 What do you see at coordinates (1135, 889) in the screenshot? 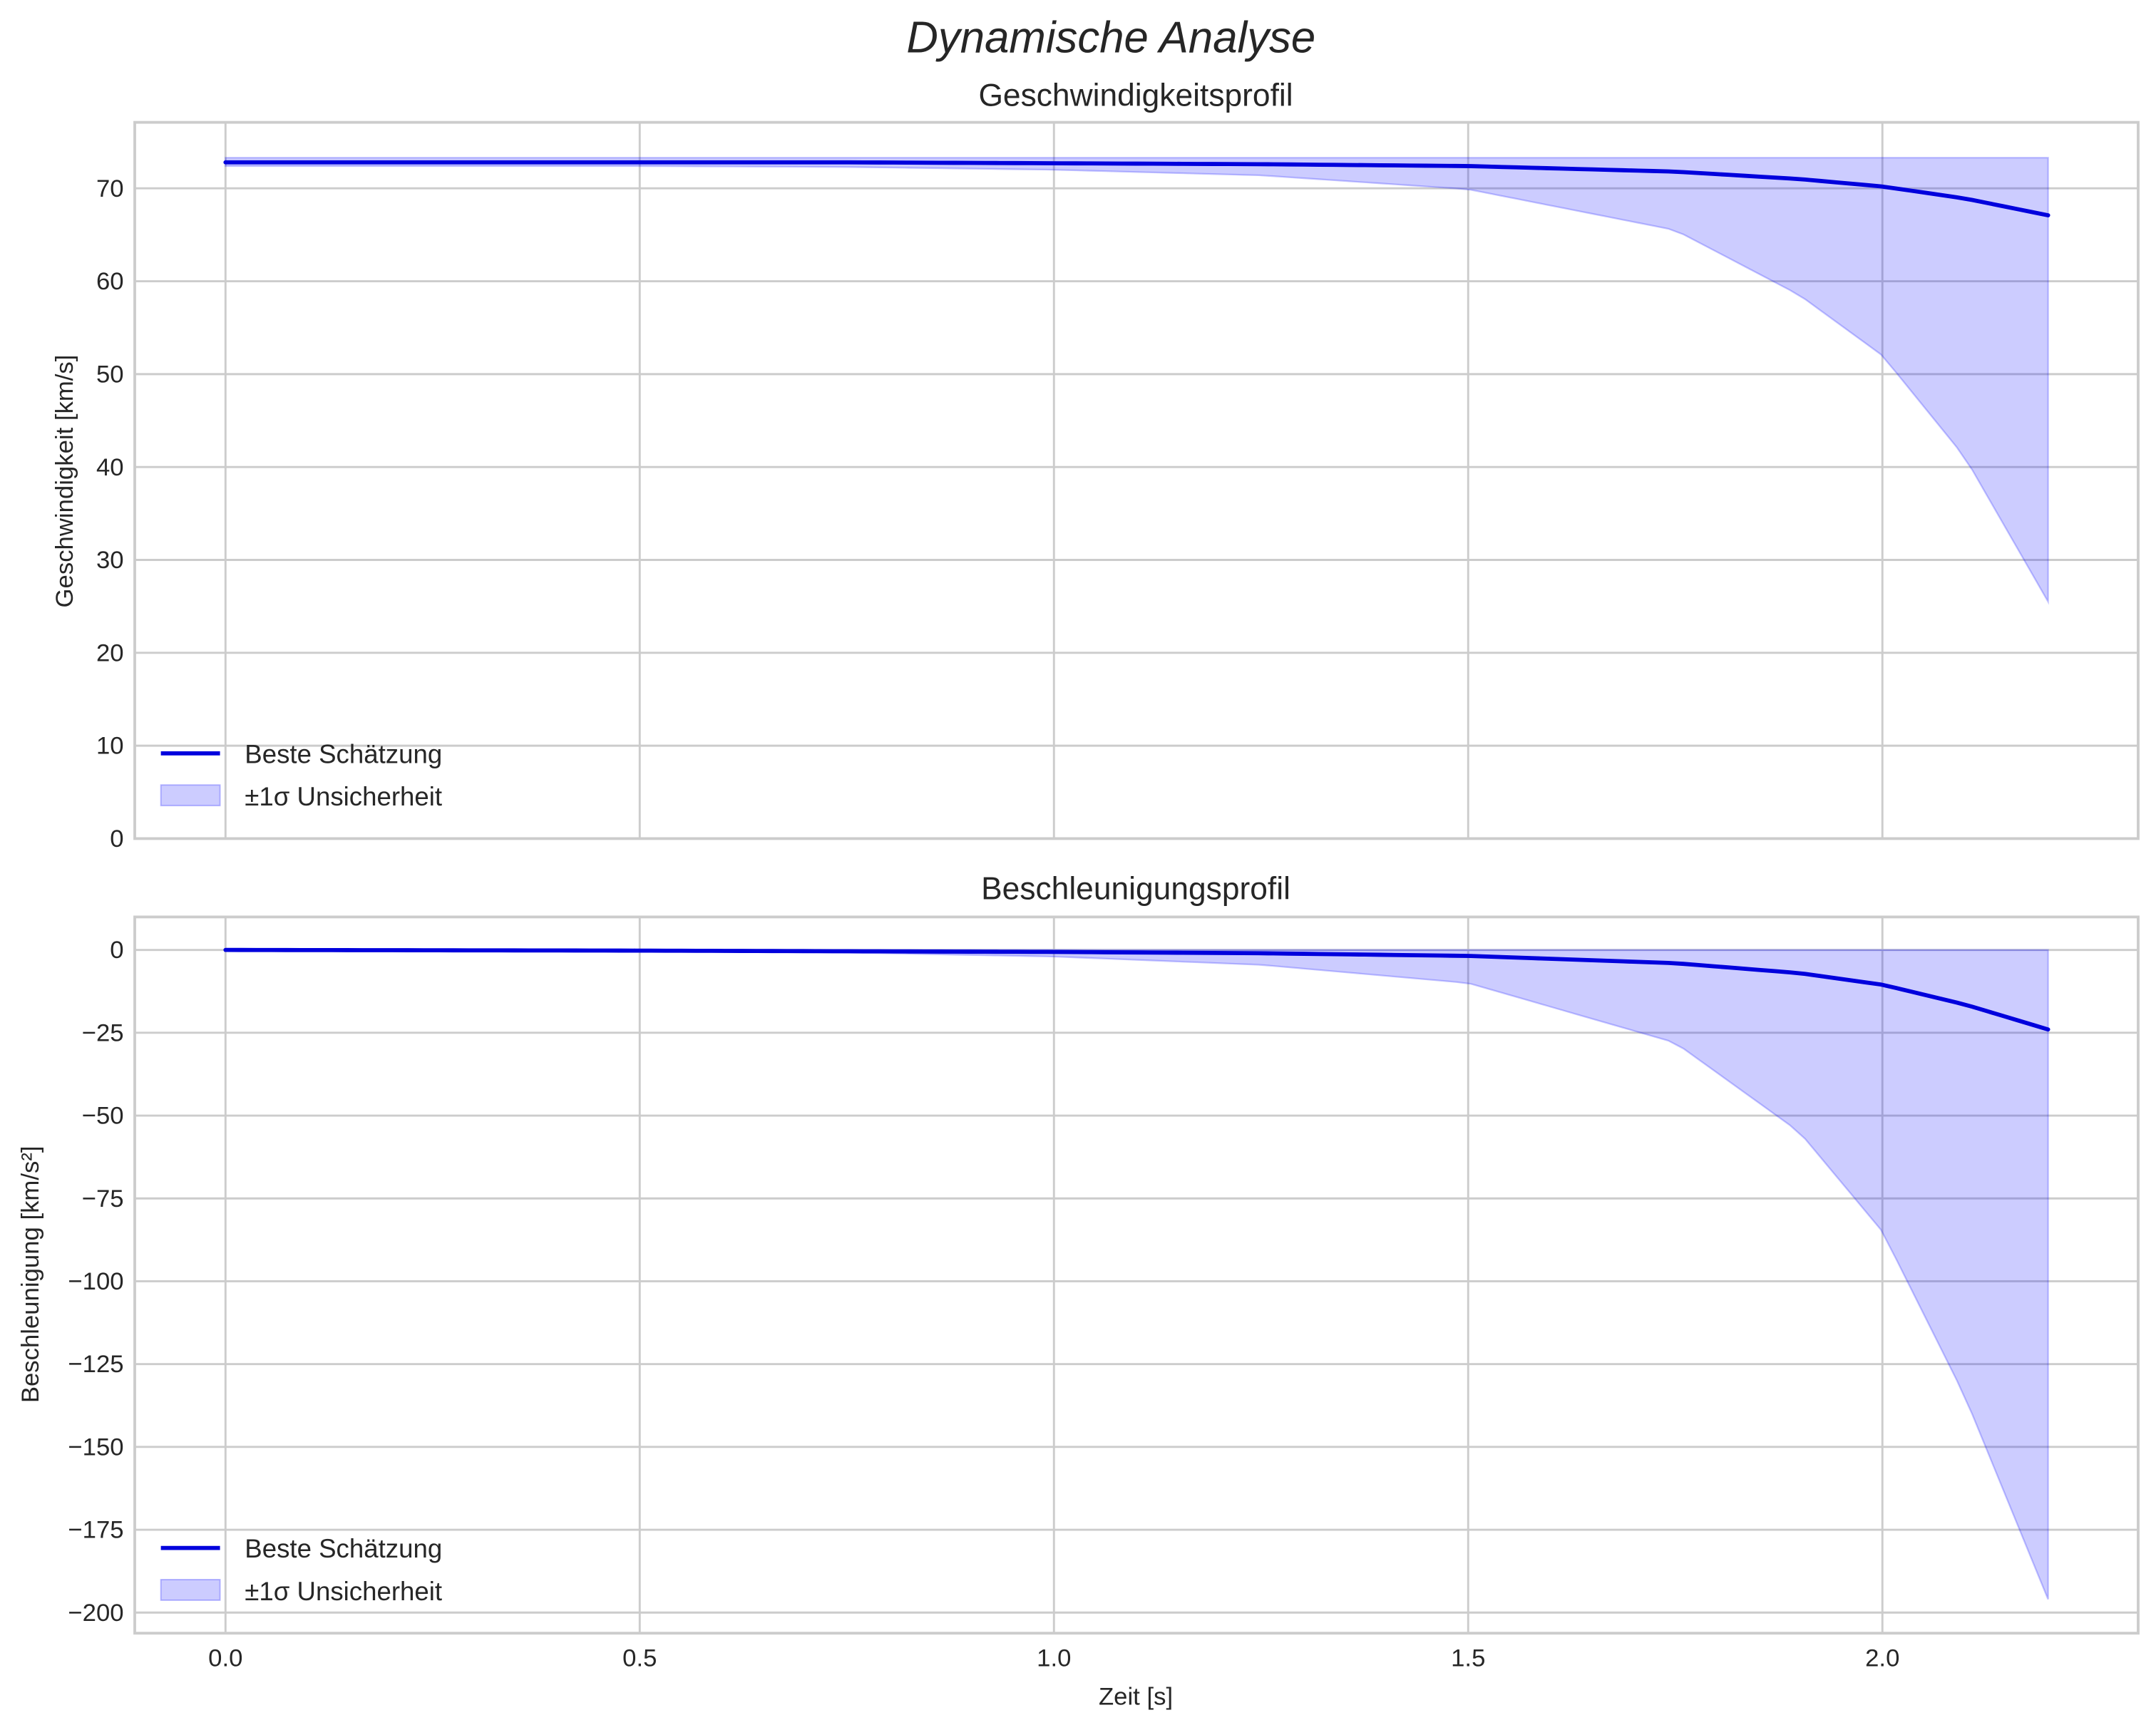
I see `acceleration-panel-title: Beschleunigungsprofil` at bounding box center [1135, 889].